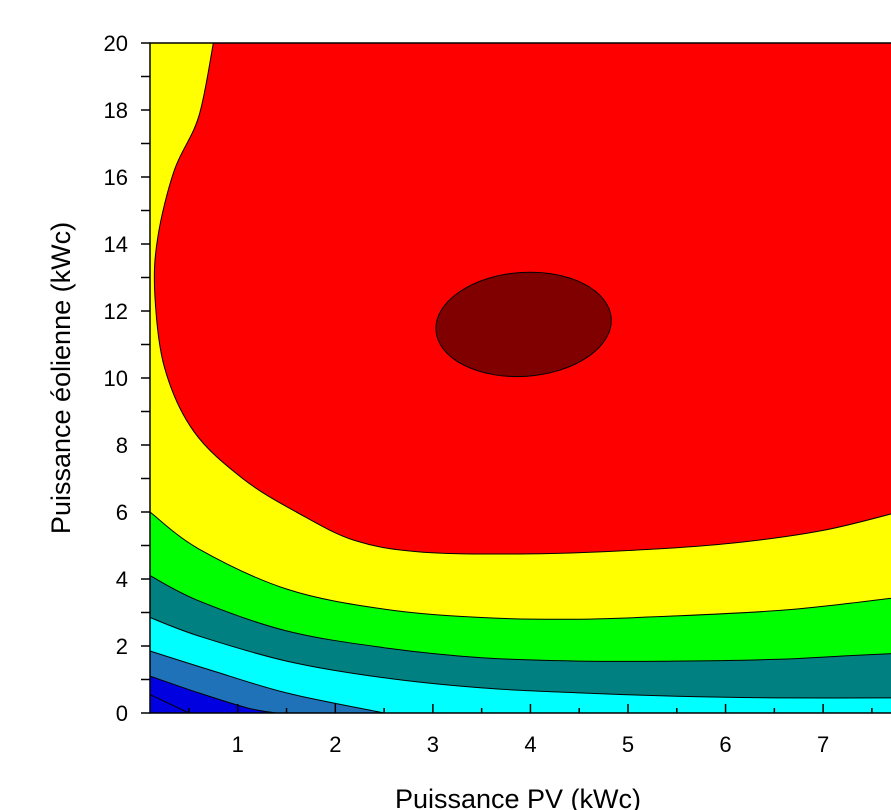 Image resolution: width=891 pixels, height=810 pixels. I want to click on y-axis: 0 2 4 6 8 10 12 14 16 18 20, so click(127, 378).